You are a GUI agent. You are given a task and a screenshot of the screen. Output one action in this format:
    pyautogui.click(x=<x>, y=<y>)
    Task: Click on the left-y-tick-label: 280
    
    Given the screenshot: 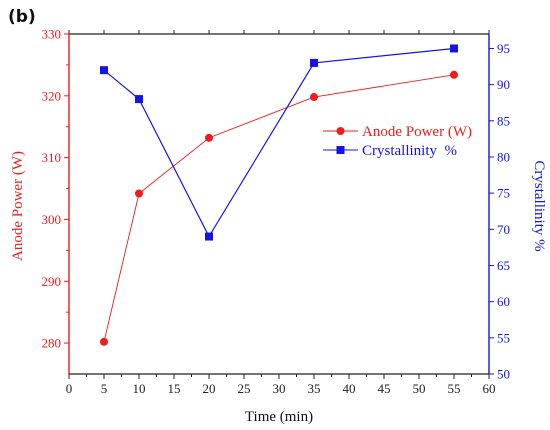 What is the action you would take?
    pyautogui.click(x=52, y=343)
    